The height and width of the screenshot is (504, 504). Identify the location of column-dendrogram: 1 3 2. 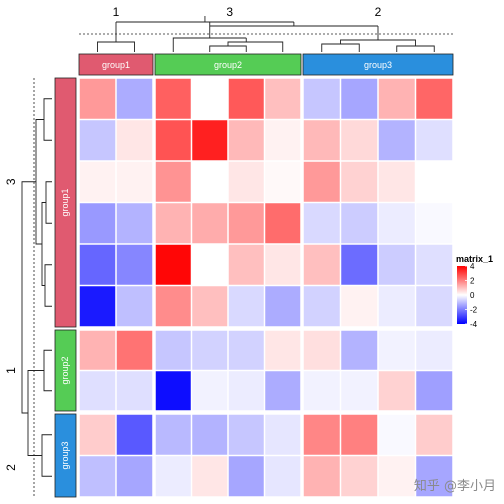
(266, 28).